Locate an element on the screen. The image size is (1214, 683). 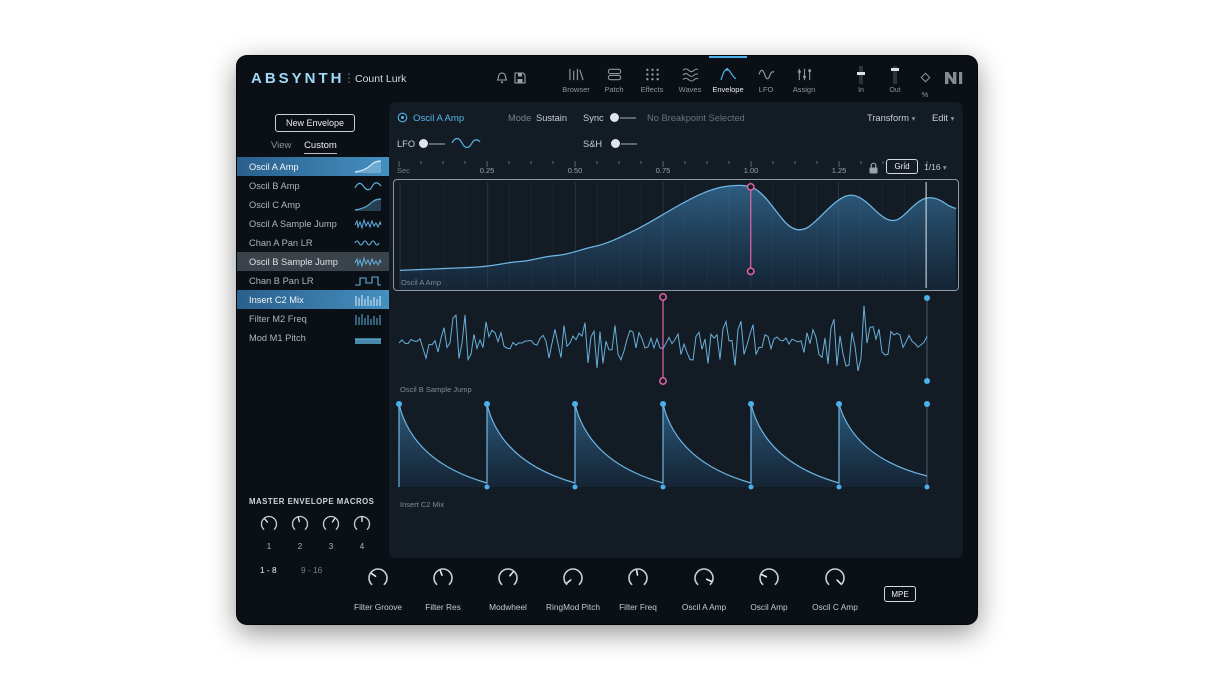
transform-menu: Transform ▾ is located at coordinates (891, 118).